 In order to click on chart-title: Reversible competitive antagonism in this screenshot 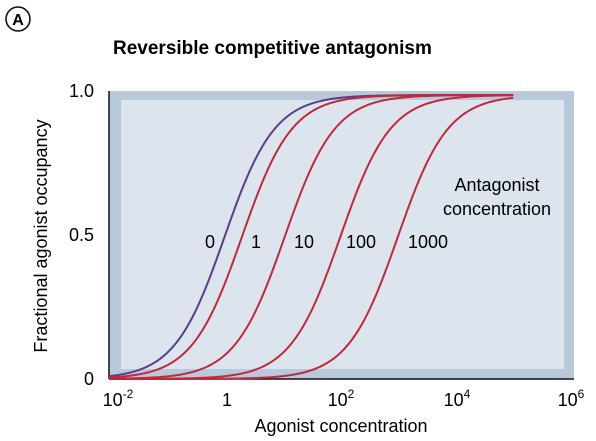, I will do `click(272, 48)`.